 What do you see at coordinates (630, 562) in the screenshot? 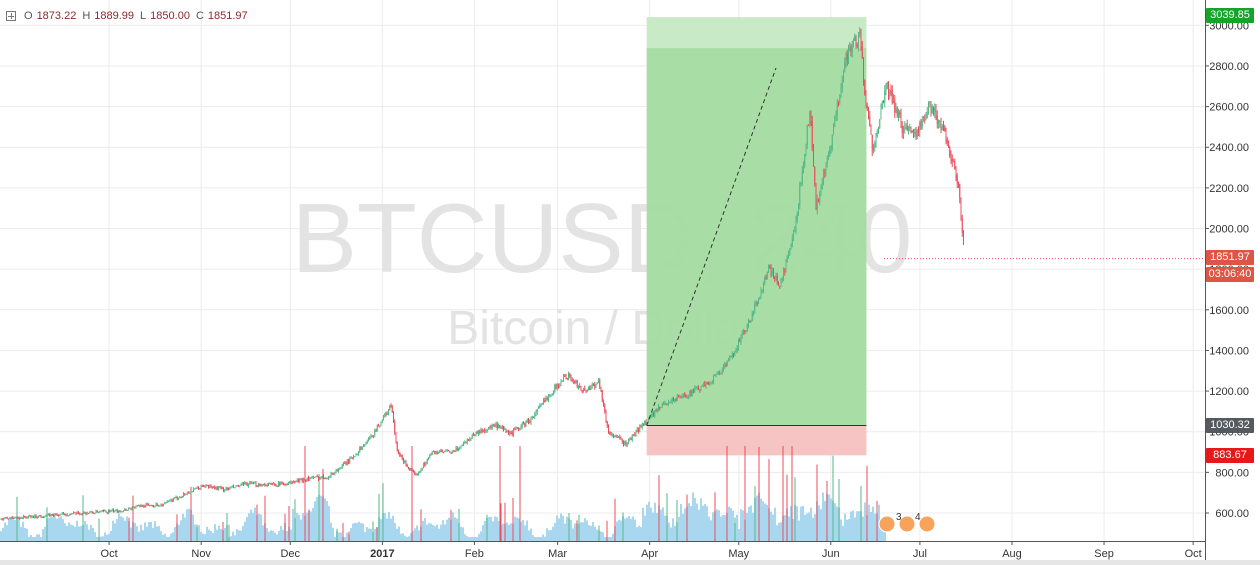
I see `bottom-scrollbar` at bounding box center [630, 562].